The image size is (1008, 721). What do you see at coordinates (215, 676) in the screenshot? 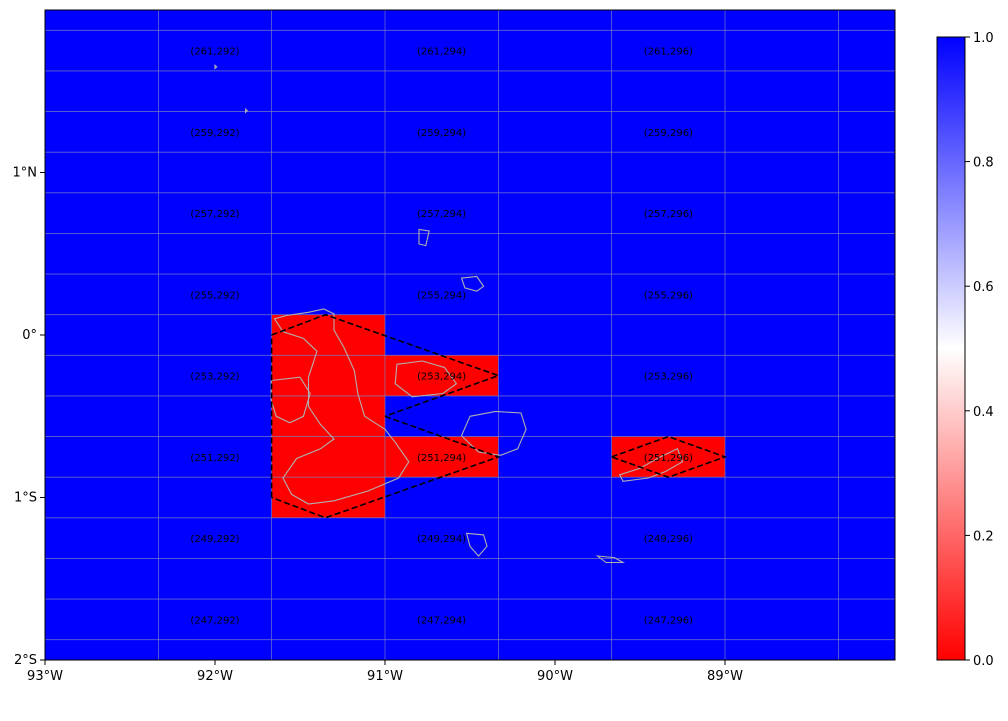
I see `x-tick-label: 92°W` at bounding box center [215, 676].